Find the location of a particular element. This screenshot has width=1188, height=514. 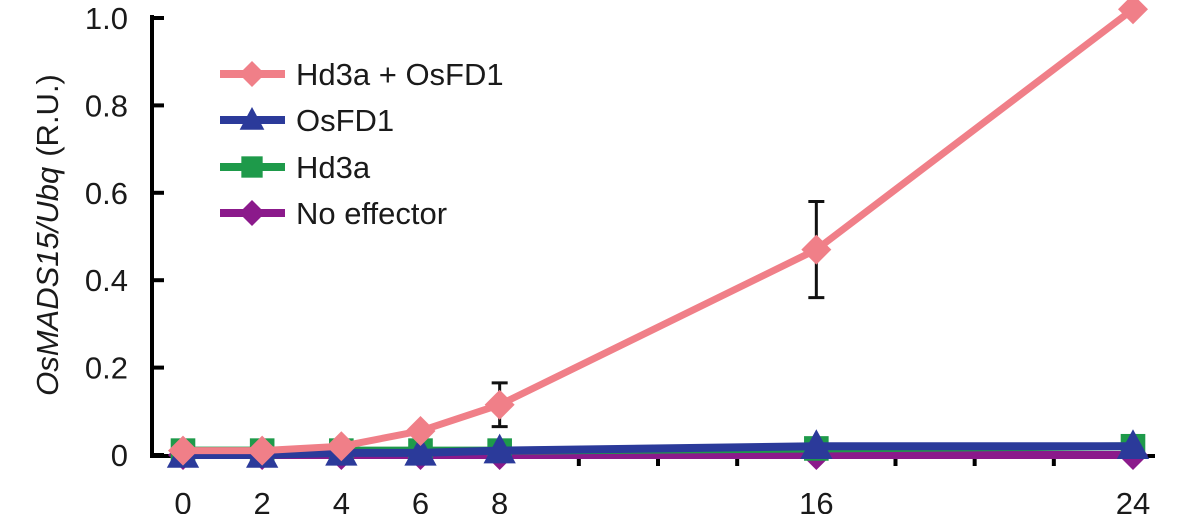

legend-label: OsFD1 is located at coordinates (345, 120).